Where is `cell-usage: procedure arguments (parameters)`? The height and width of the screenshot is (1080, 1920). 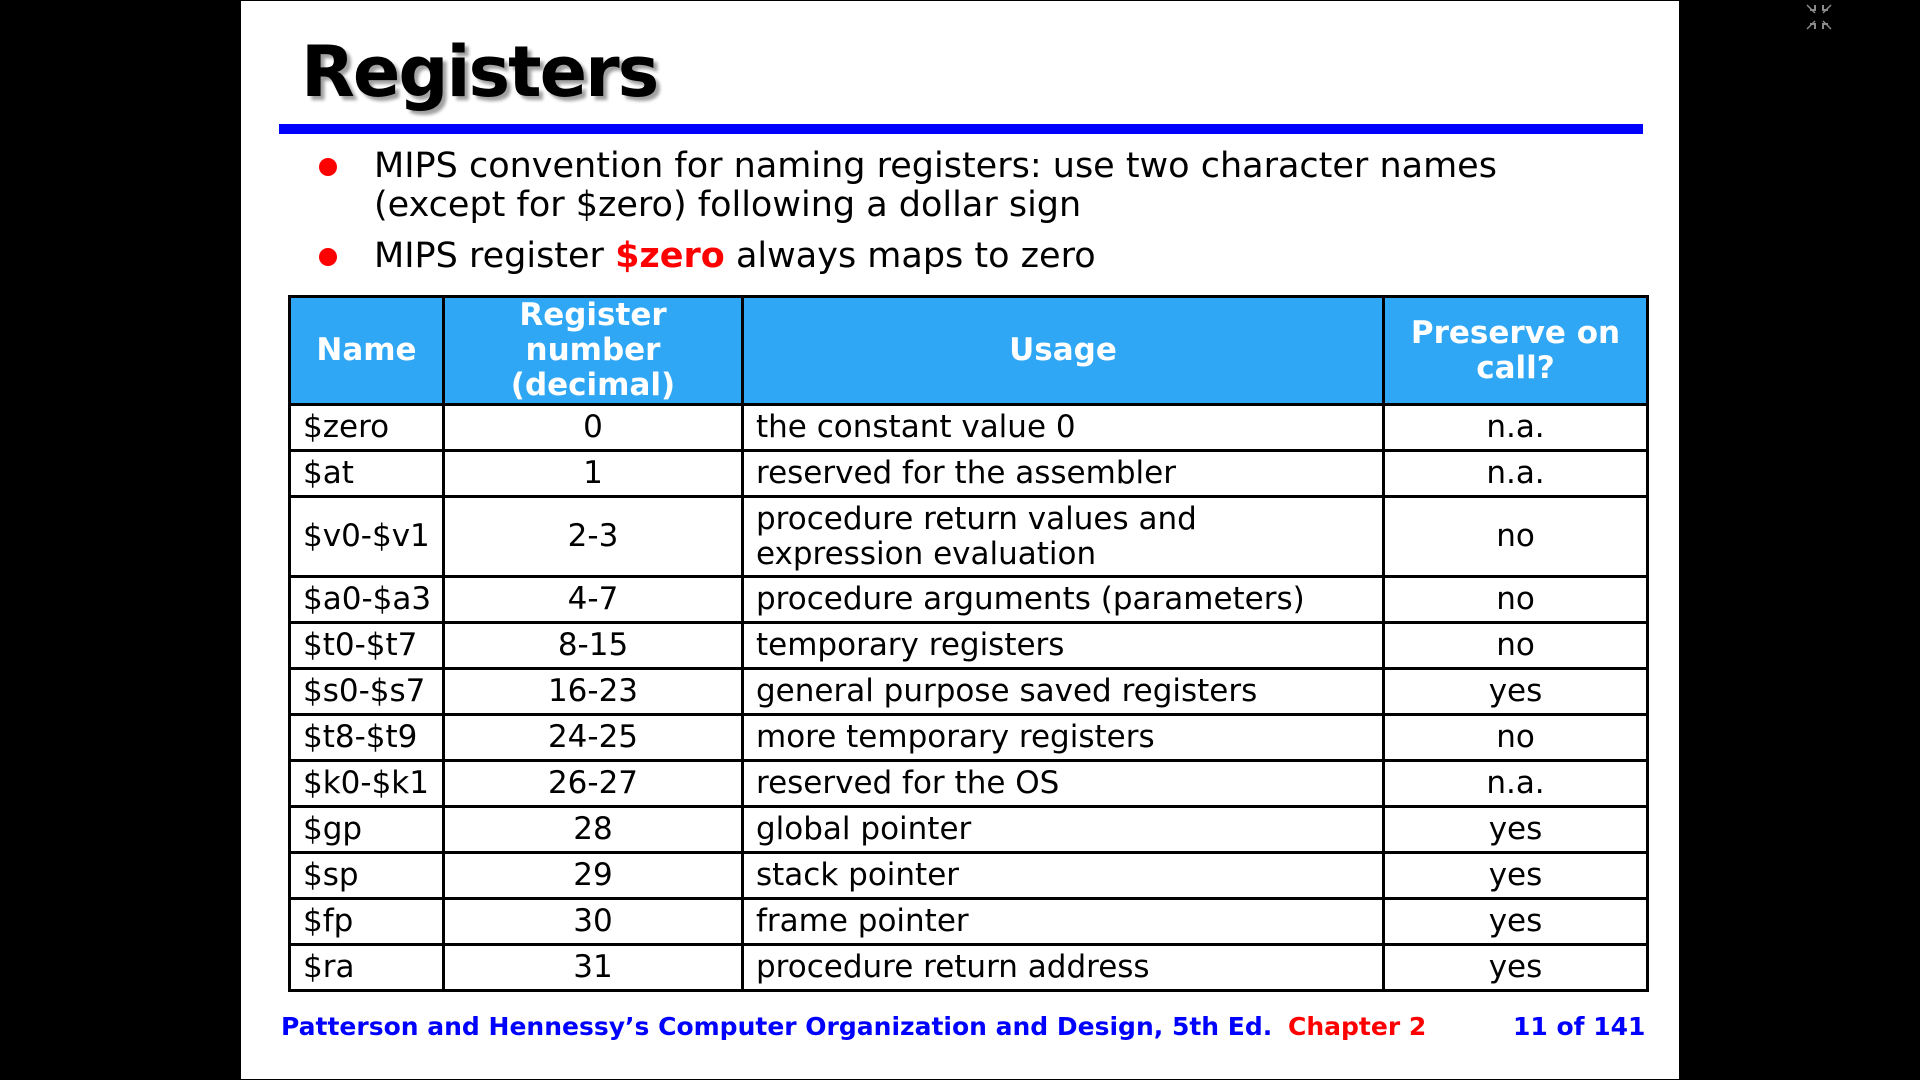 cell-usage: procedure arguments (parameters) is located at coordinates (1063, 599).